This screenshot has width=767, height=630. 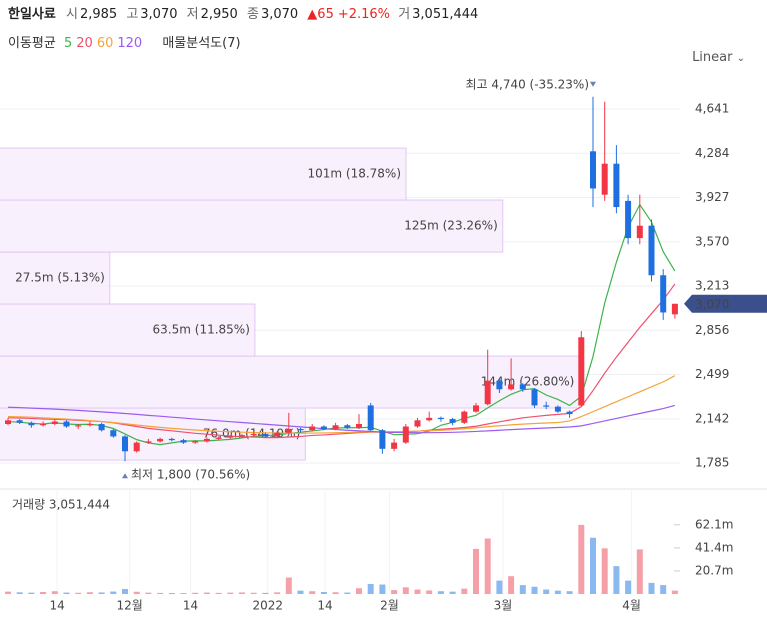 What do you see at coordinates (56, 606) in the screenshot?
I see `x-tick-label: 14` at bounding box center [56, 606].